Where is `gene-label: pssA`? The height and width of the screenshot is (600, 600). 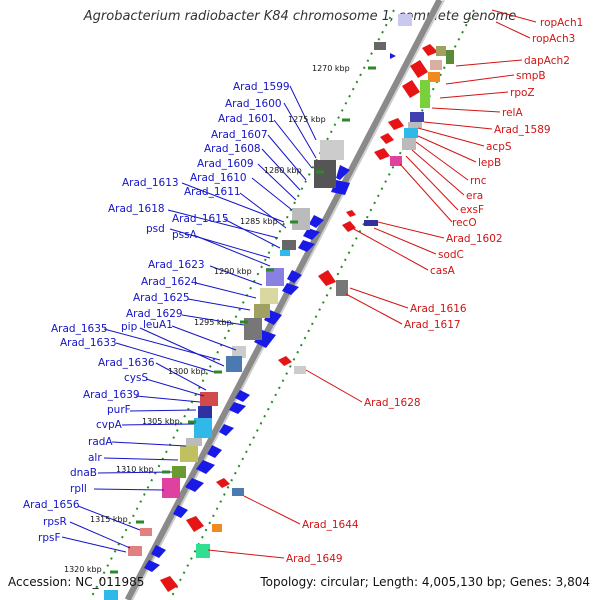
gene-label: pssA is located at coordinates (185, 235).